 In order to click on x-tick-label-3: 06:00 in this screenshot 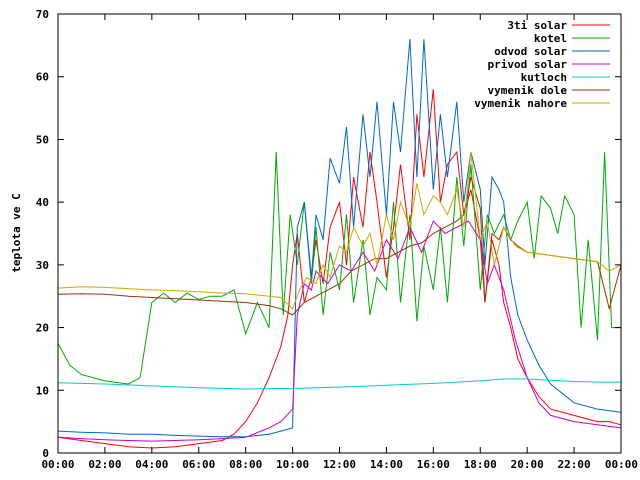, I will do `click(198, 464)`.